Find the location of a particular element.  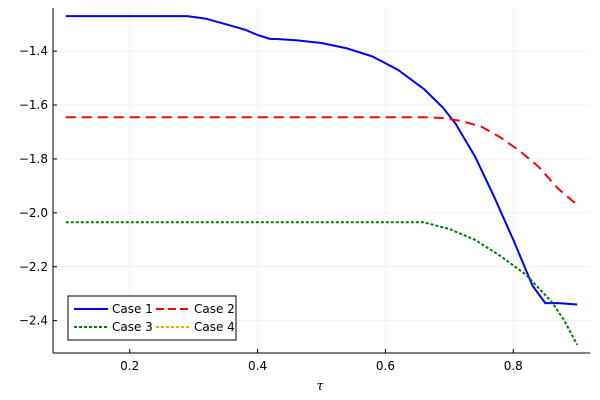

x-tick-label: 0.2 is located at coordinates (129, 366).